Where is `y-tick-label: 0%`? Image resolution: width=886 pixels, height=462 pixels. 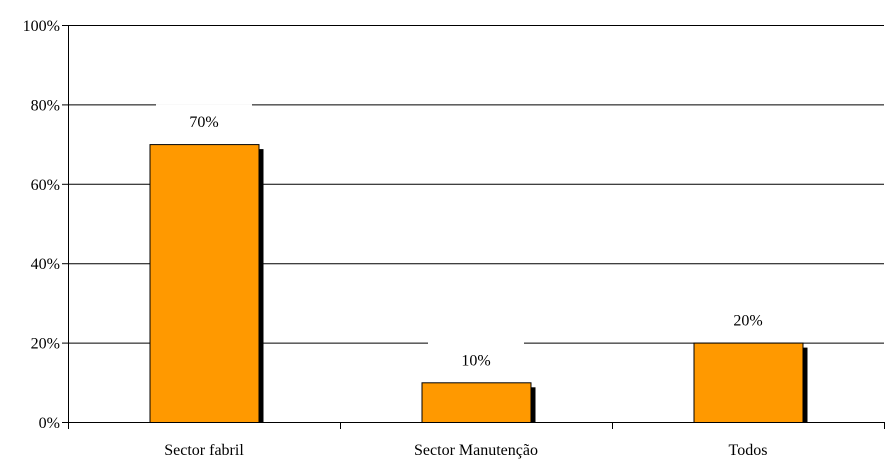 y-tick-label: 0% is located at coordinates (49, 423).